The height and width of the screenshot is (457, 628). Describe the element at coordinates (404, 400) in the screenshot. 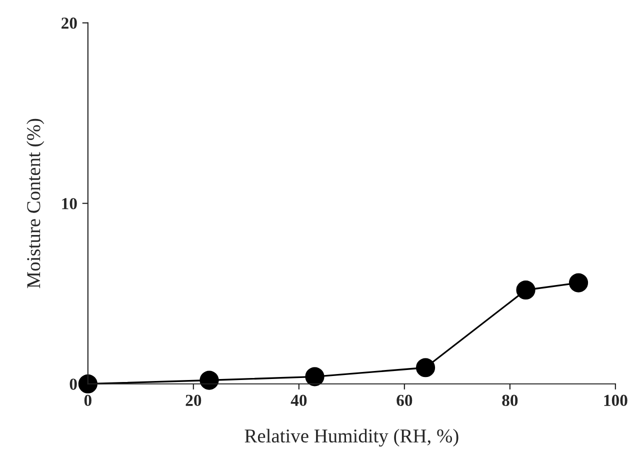

I see `x-tick-label: 60` at that location.